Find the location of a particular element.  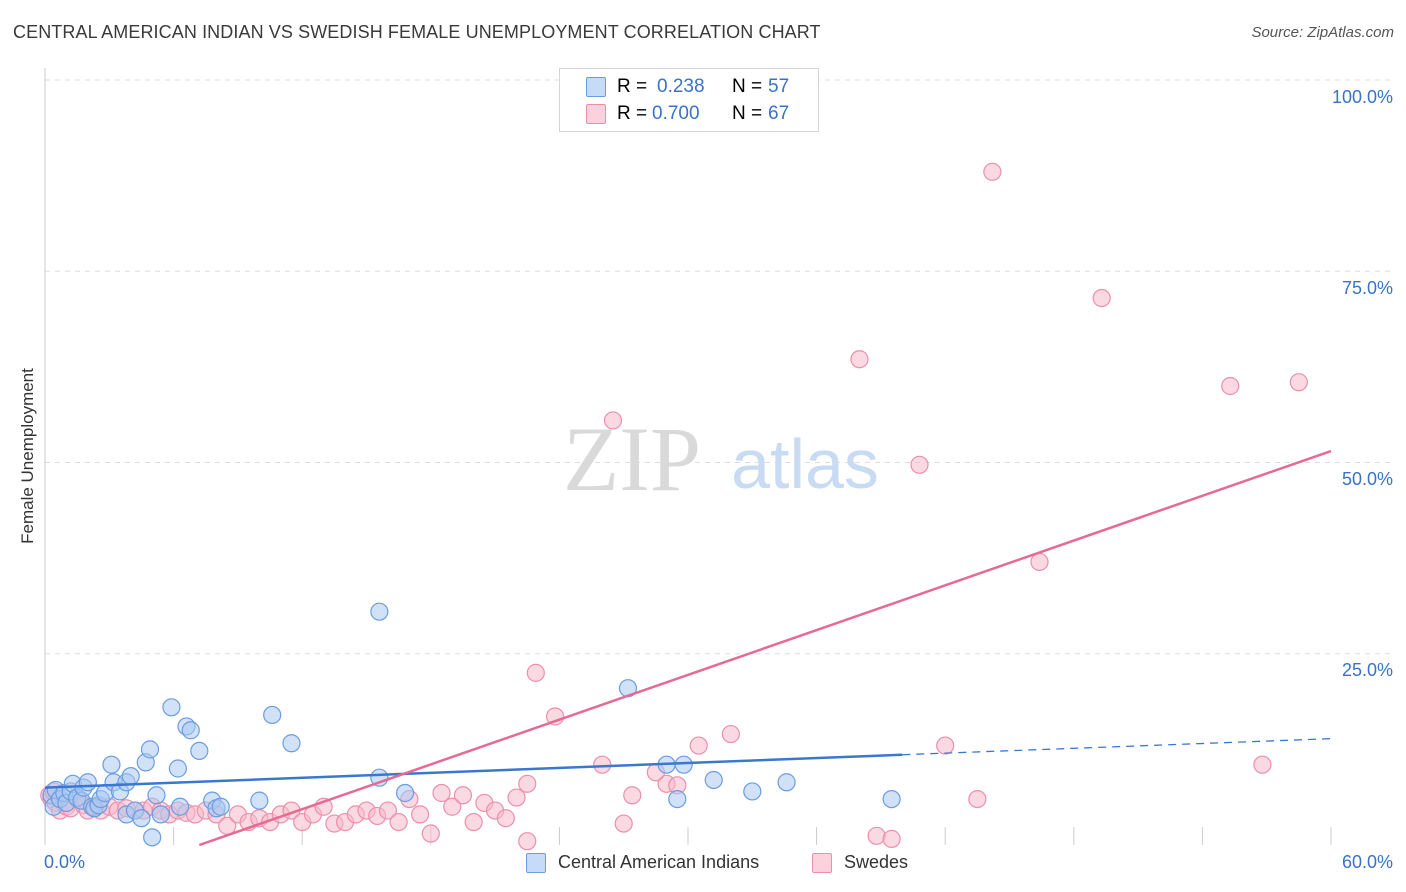

x-tick-label: 0.0% is located at coordinates (65, 862).